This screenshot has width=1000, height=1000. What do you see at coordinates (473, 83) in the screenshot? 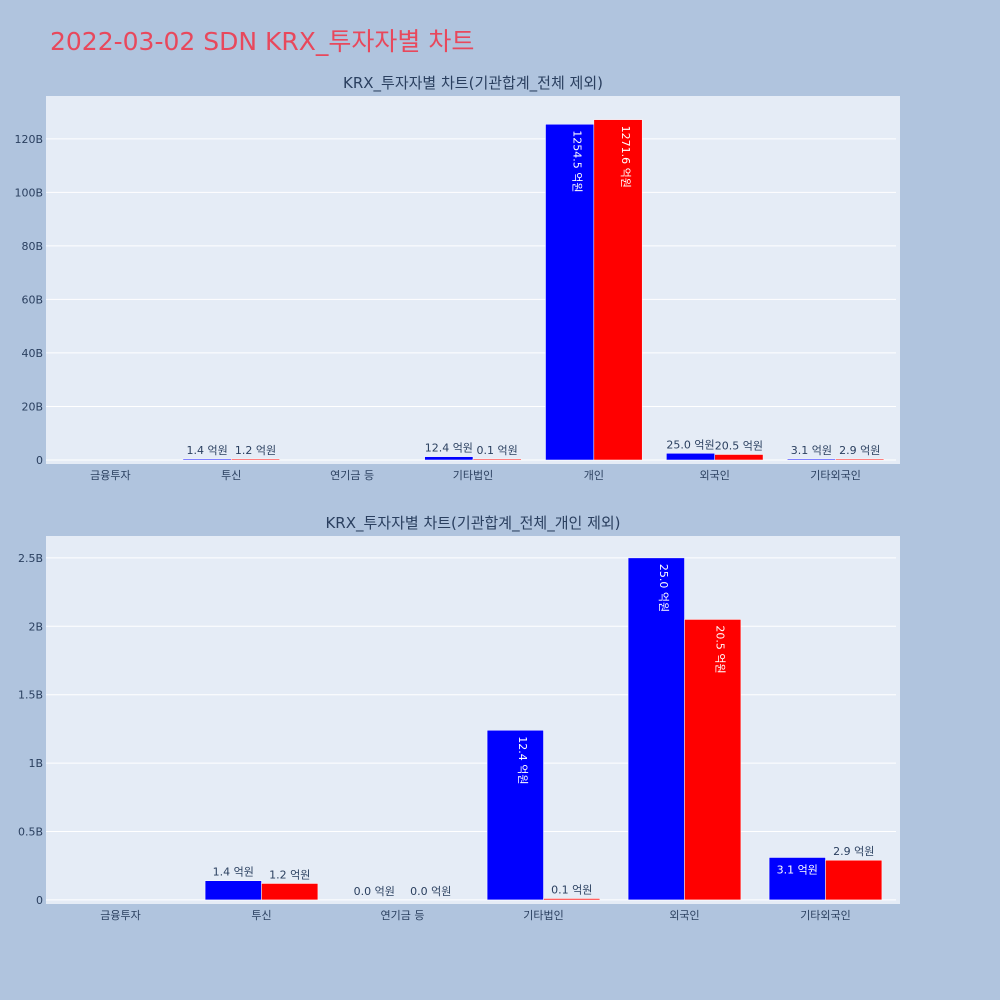
I see `chart-title: KRX_투자자별 차트(기관합계_전체 제외)` at bounding box center [473, 83].